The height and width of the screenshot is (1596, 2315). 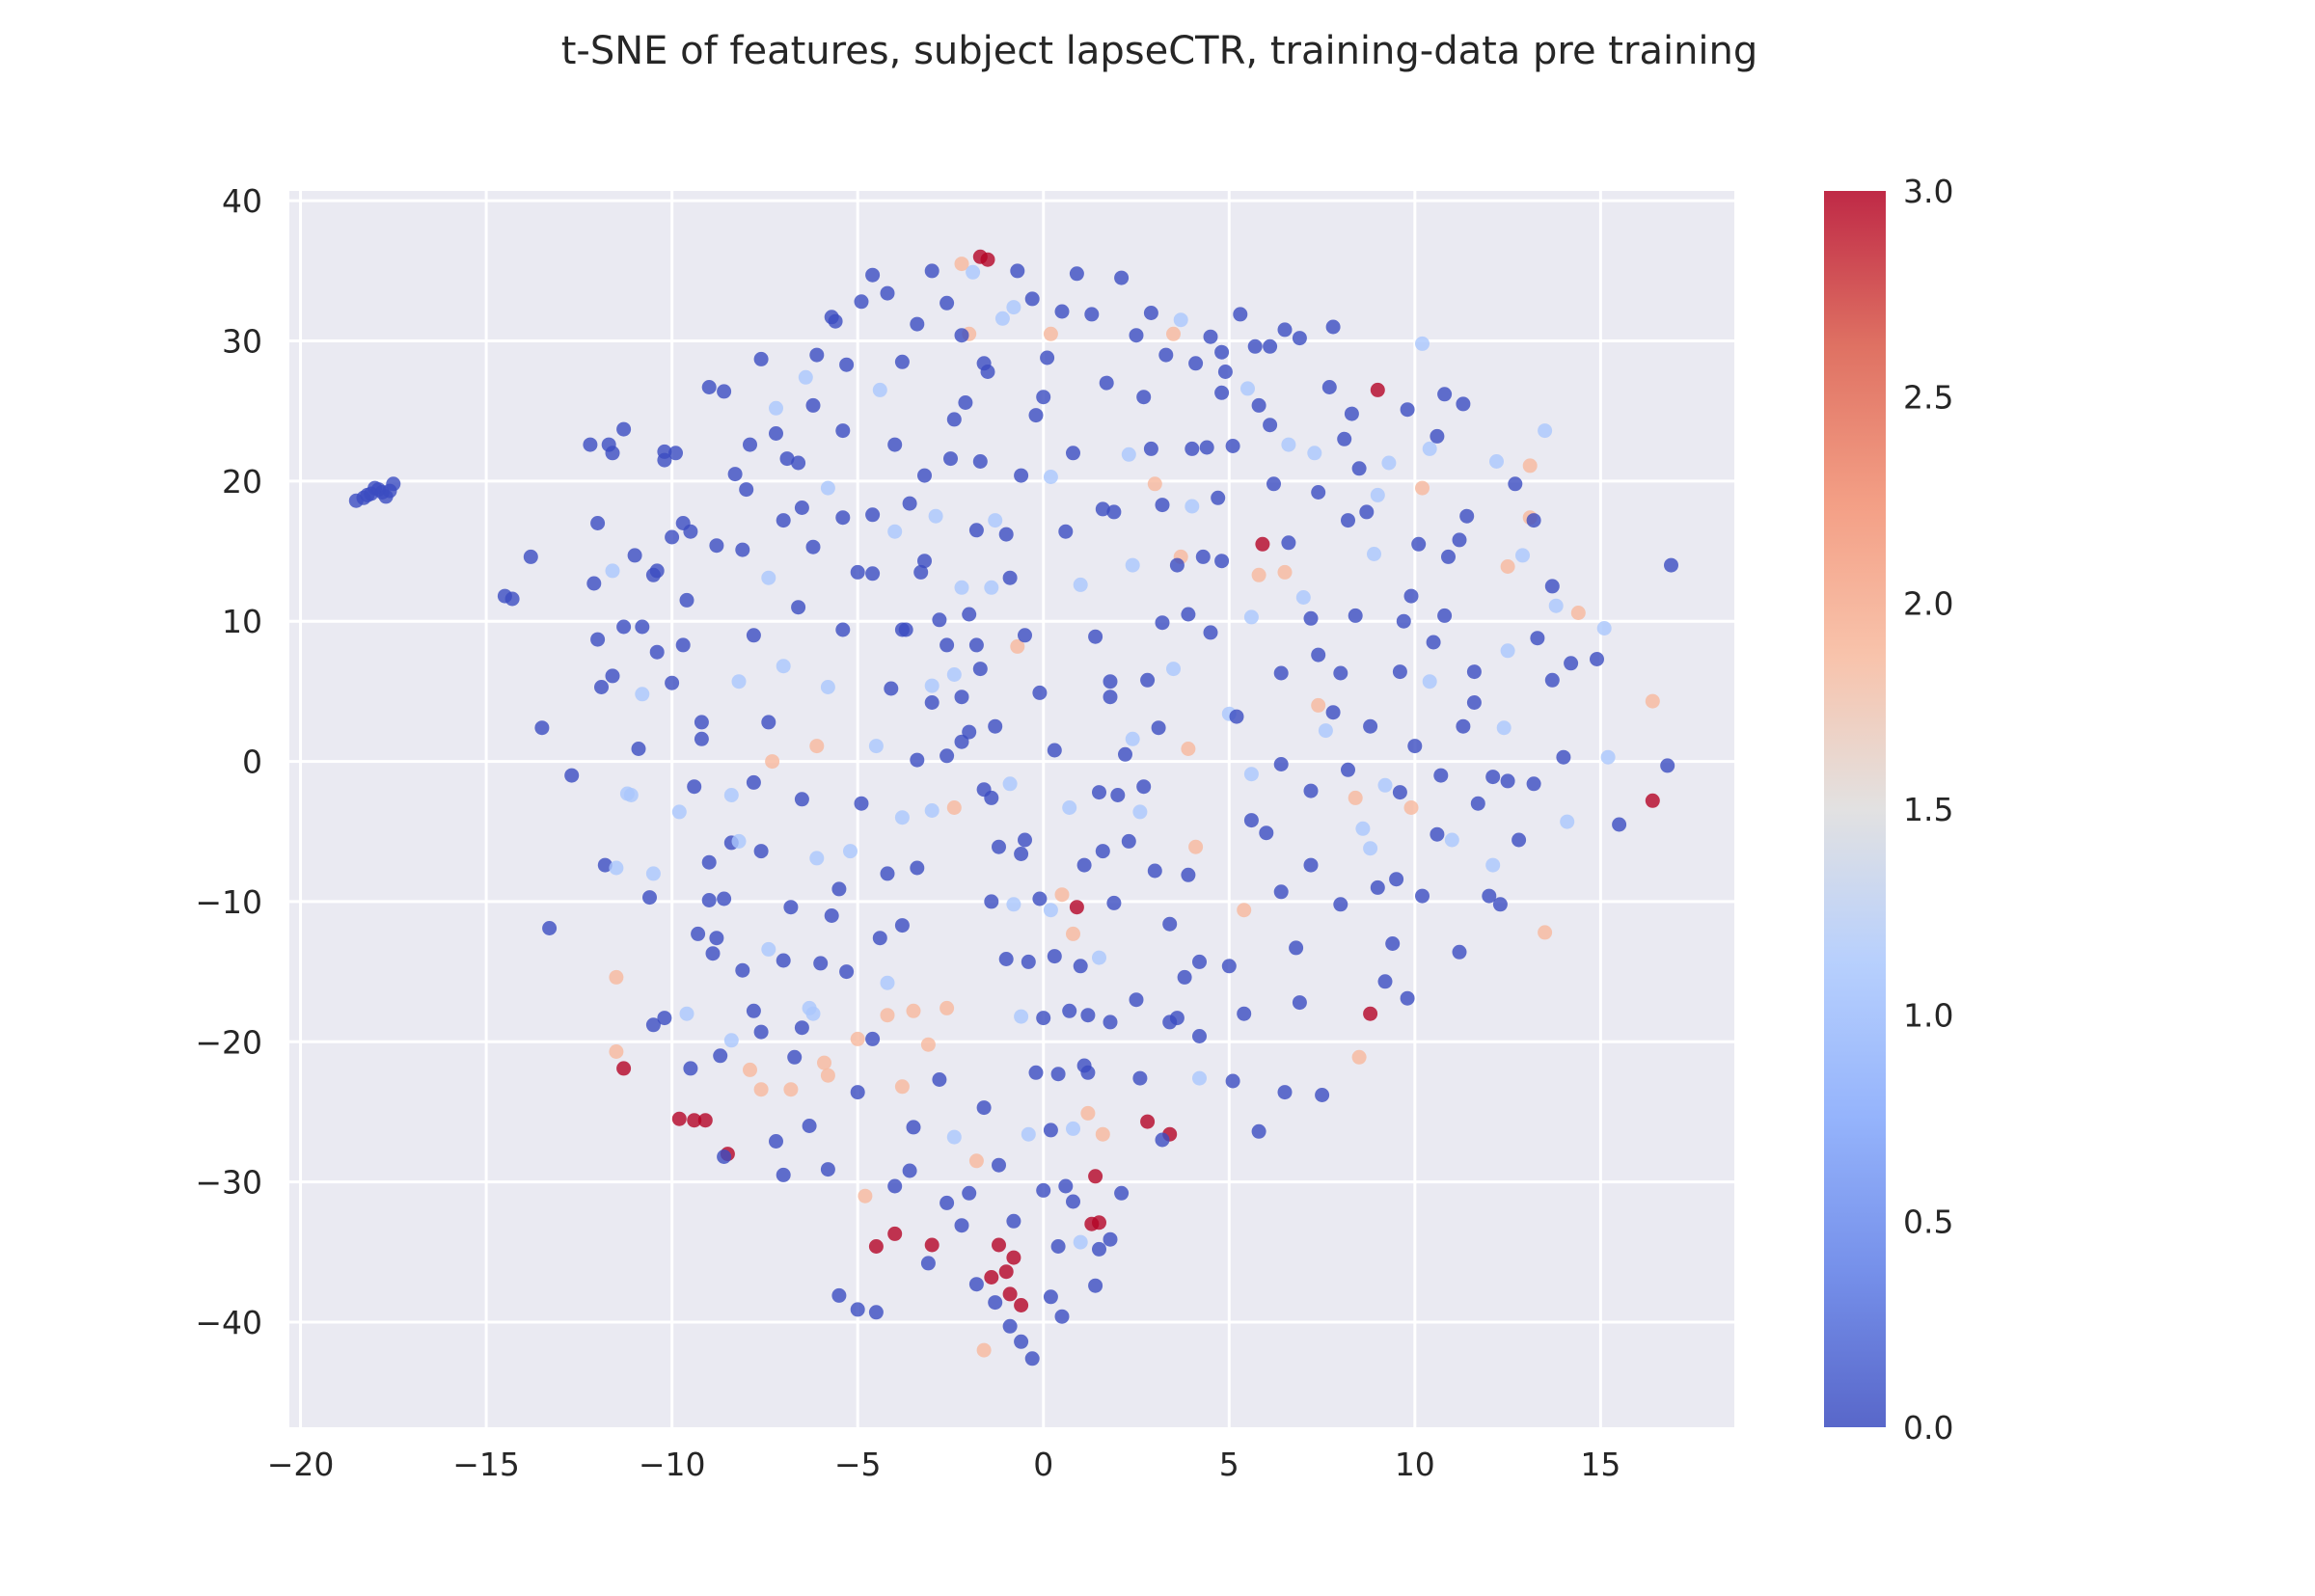 I want to click on colorbar-tick-label: 2.5, so click(x=1928, y=398).